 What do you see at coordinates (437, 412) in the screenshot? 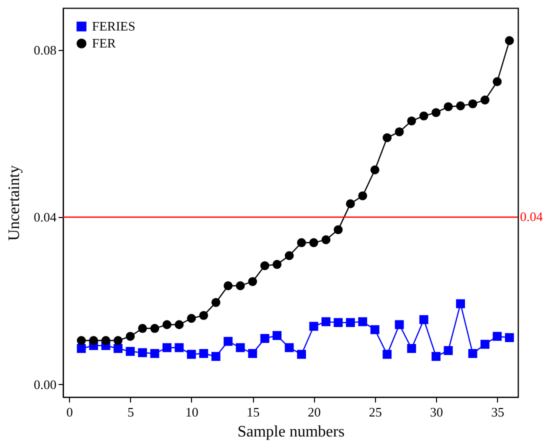
I see `x-tick-label: 30` at bounding box center [437, 412].